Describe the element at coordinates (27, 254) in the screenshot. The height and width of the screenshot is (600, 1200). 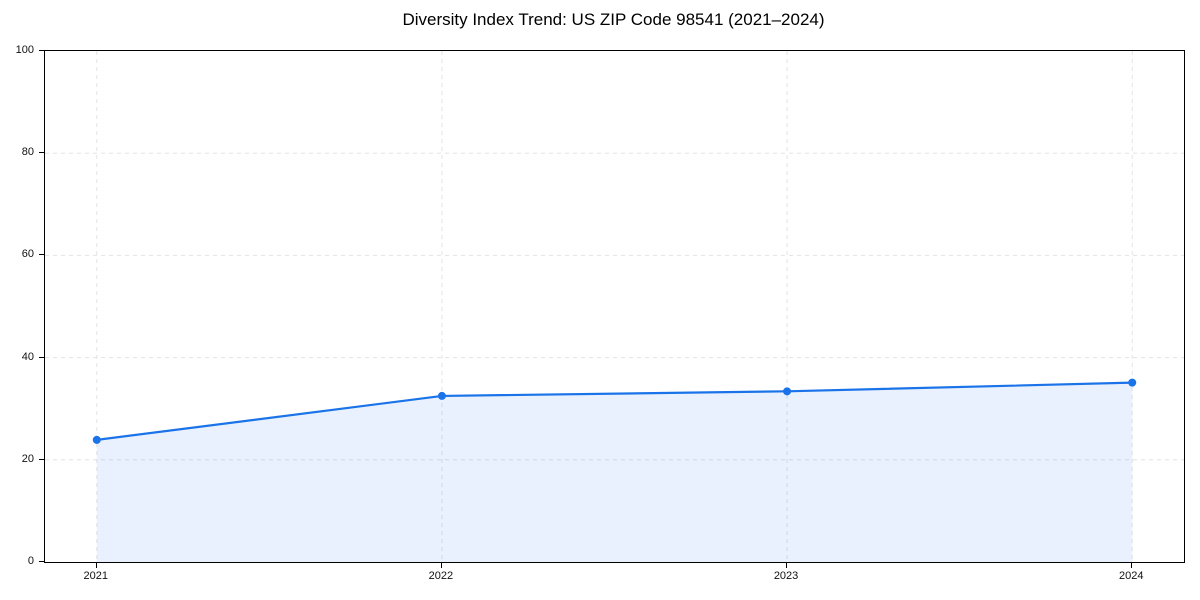
I see `y-tick-label: 60` at that location.